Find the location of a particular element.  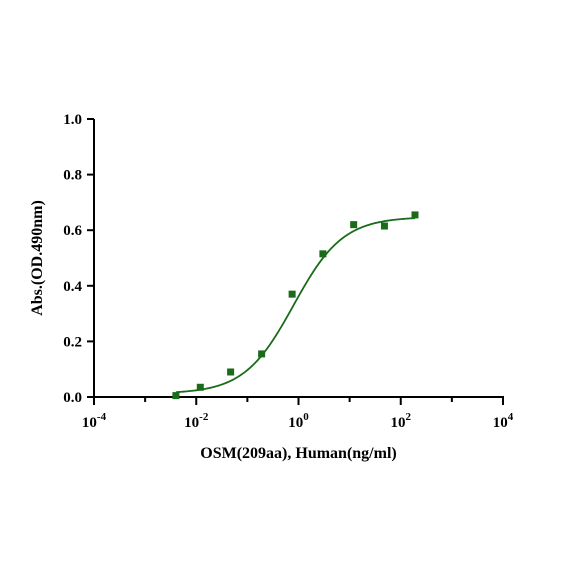

y-tick-label: 0.8 is located at coordinates (72, 176).